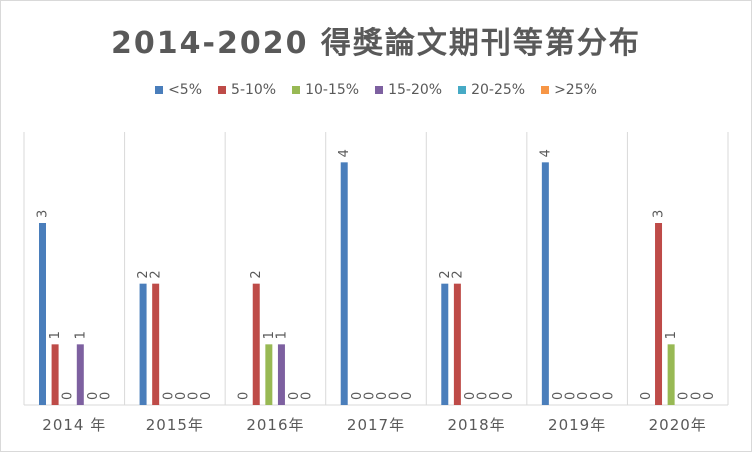 Image resolution: width=752 pixels, height=452 pixels. I want to click on legend-label: 15-20%, so click(415, 90).